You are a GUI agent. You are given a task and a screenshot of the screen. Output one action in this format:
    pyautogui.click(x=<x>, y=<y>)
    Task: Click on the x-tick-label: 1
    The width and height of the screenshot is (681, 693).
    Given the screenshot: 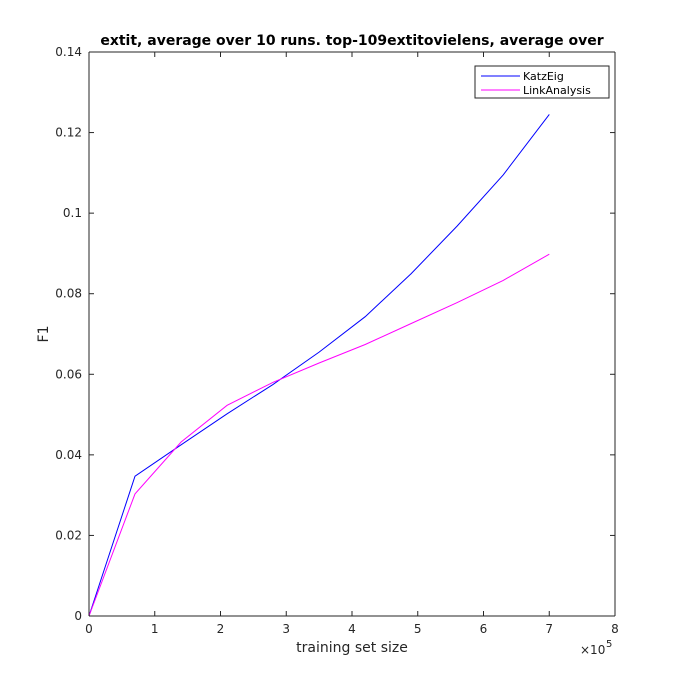 What is the action you would take?
    pyautogui.click(x=155, y=629)
    